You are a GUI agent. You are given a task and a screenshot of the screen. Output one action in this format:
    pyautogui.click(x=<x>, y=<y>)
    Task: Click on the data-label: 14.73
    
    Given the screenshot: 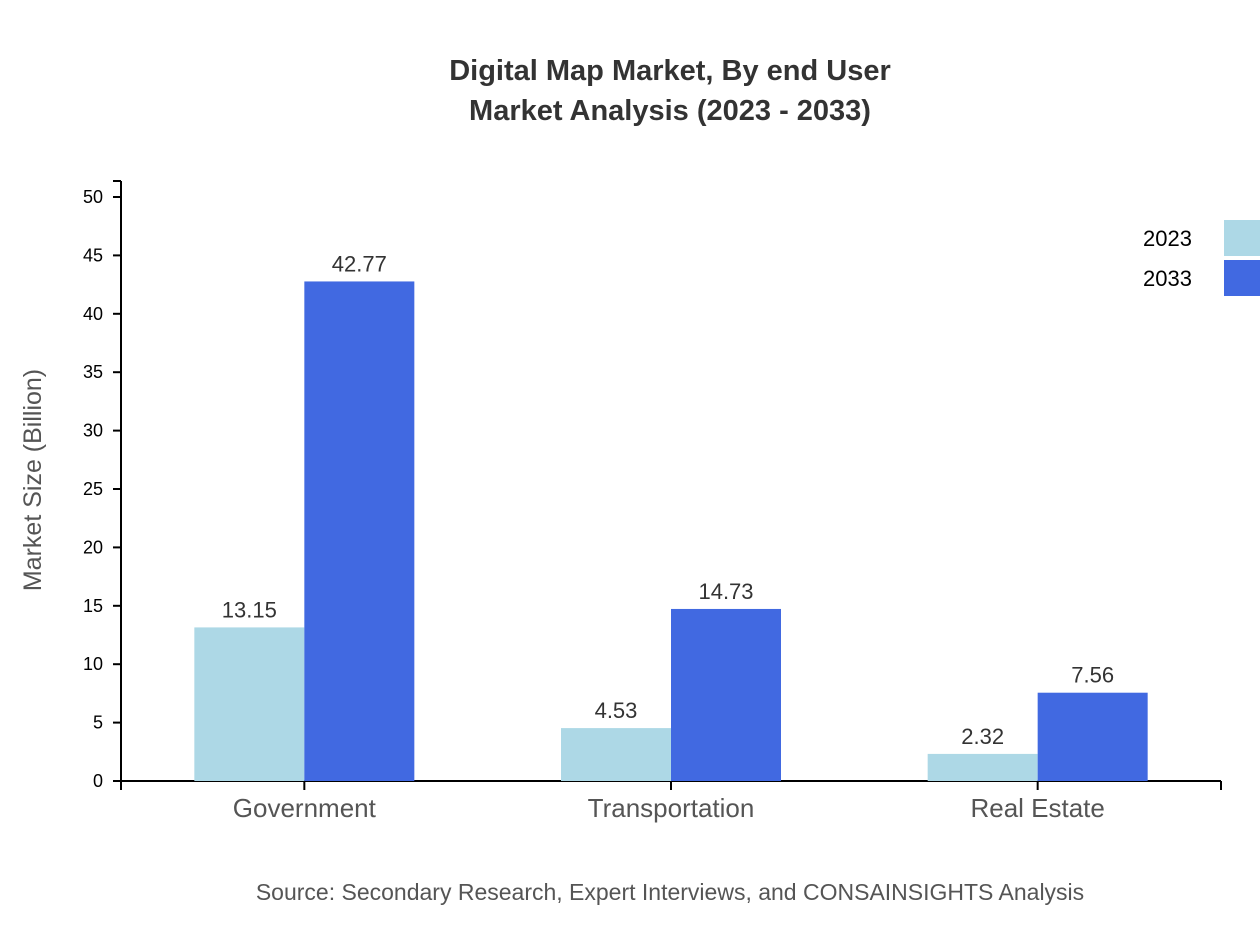 What is the action you would take?
    pyautogui.click(x=725, y=591)
    